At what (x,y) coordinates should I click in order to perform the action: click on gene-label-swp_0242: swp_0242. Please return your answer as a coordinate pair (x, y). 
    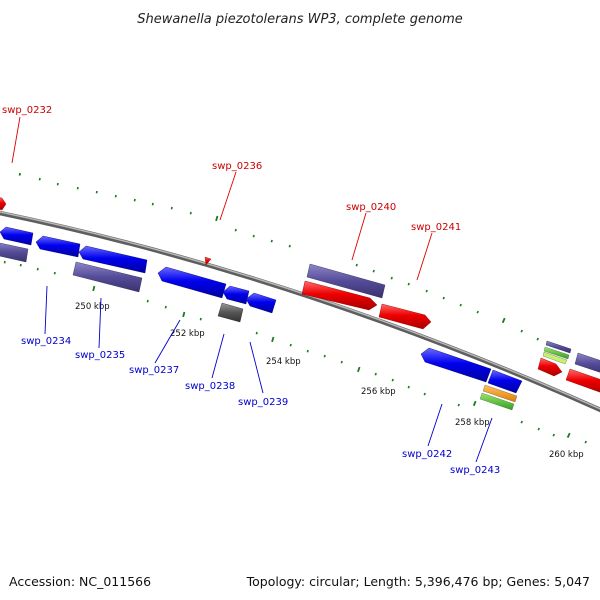
    Looking at the image, I should click on (427, 454).